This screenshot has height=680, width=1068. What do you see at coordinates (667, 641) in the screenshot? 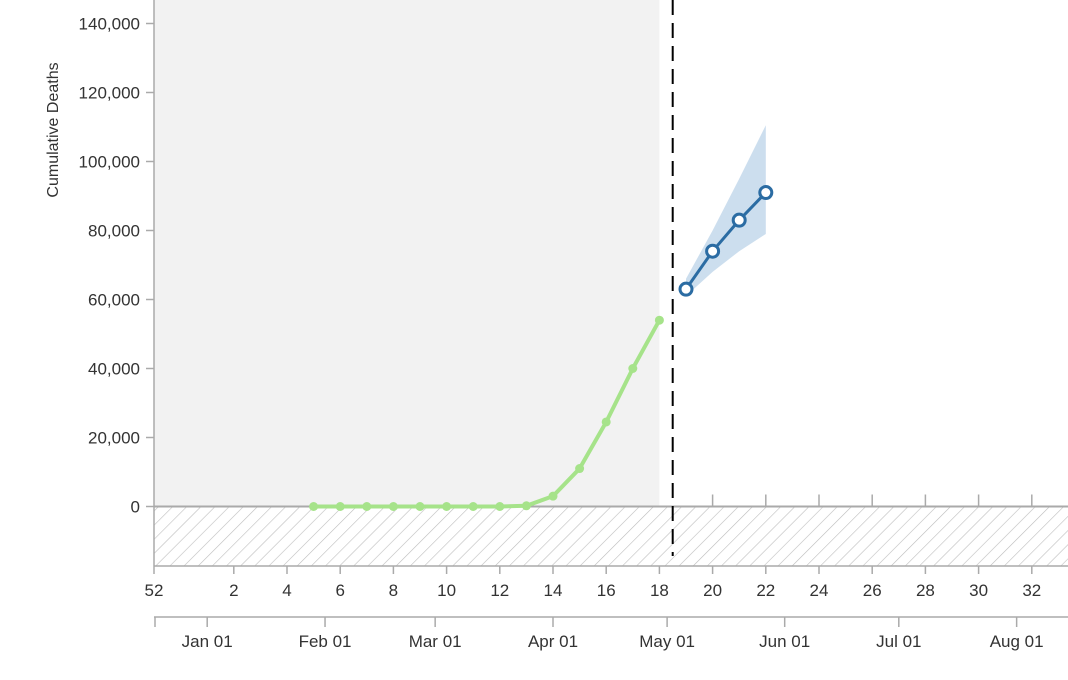
I see `date-tick-label: May 01` at bounding box center [667, 641].